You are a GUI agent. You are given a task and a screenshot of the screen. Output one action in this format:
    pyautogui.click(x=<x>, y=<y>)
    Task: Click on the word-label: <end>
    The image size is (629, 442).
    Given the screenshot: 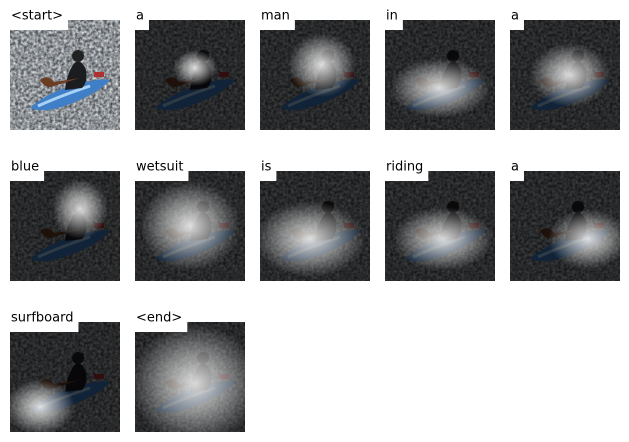 What is the action you would take?
    pyautogui.click(x=159, y=318)
    